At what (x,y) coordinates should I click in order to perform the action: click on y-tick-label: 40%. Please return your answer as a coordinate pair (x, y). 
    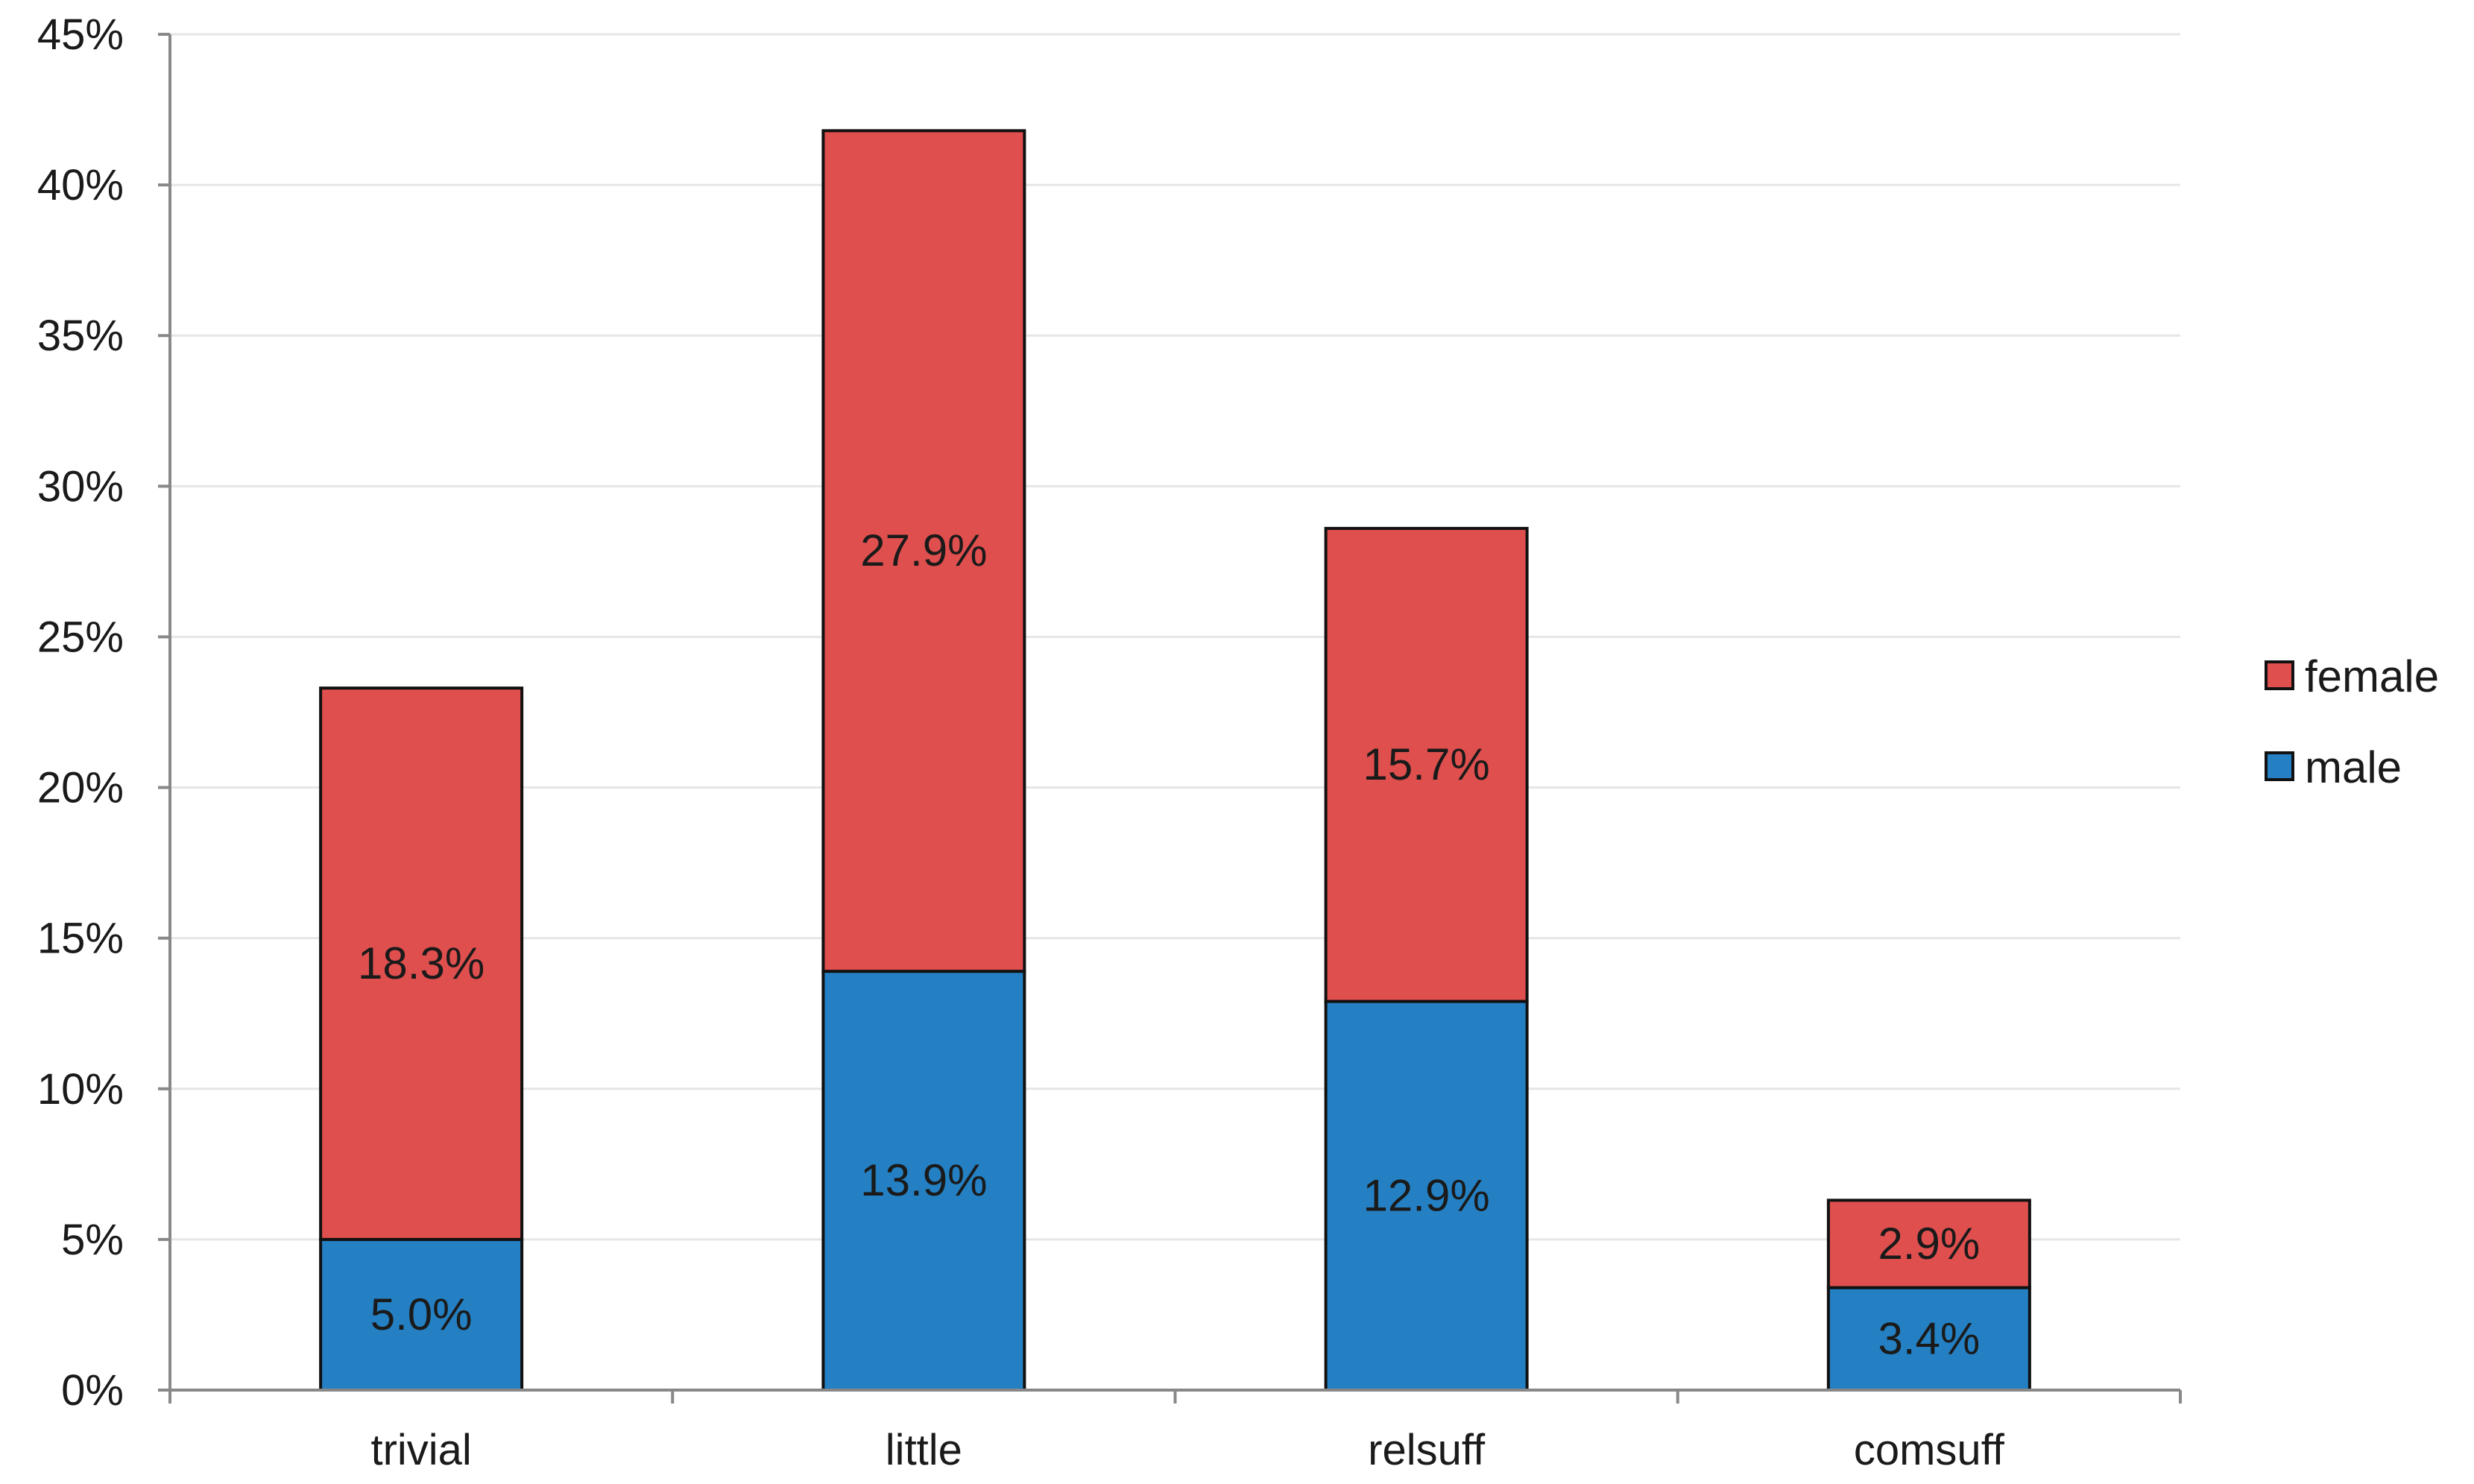
    Looking at the image, I should click on (80, 185).